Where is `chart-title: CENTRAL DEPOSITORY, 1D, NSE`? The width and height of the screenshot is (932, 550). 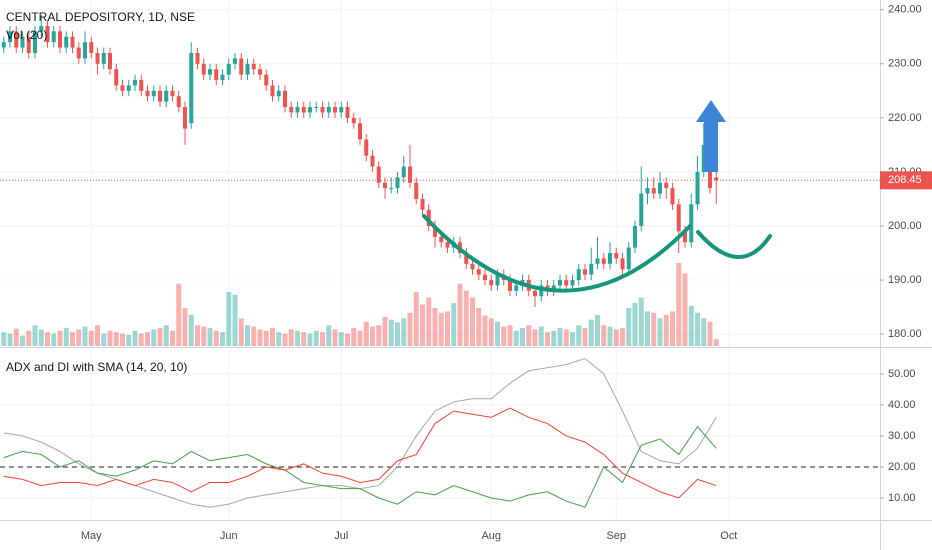
chart-title: CENTRAL DEPOSITORY, 1D, NSE is located at coordinates (100, 17).